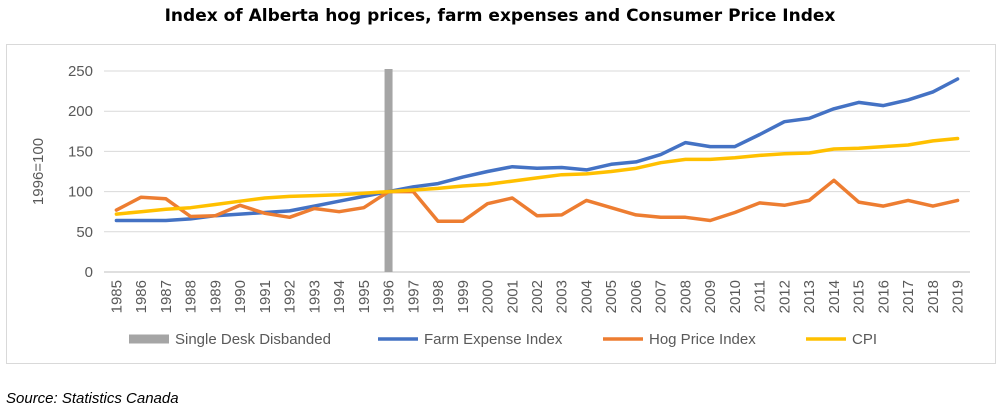 The image size is (1000, 412). I want to click on x-tick-label: 1986, so click(141, 296).